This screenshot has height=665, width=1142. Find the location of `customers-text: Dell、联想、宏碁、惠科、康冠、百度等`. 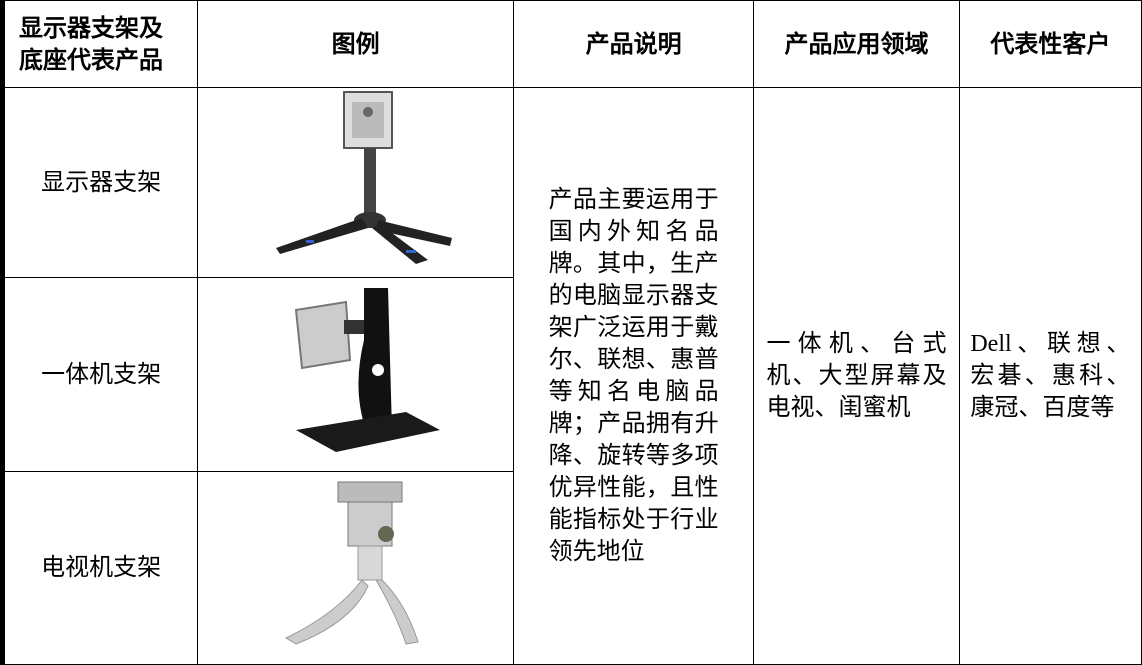

customers-text: Dell、联想、宏碁、惠科、康冠、百度等 is located at coordinates (1050, 376).